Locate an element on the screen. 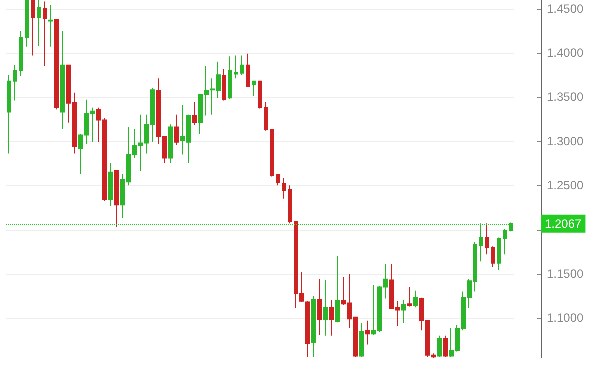 The image size is (589, 366). y-tick-label: 1.4000 is located at coordinates (565, 53).